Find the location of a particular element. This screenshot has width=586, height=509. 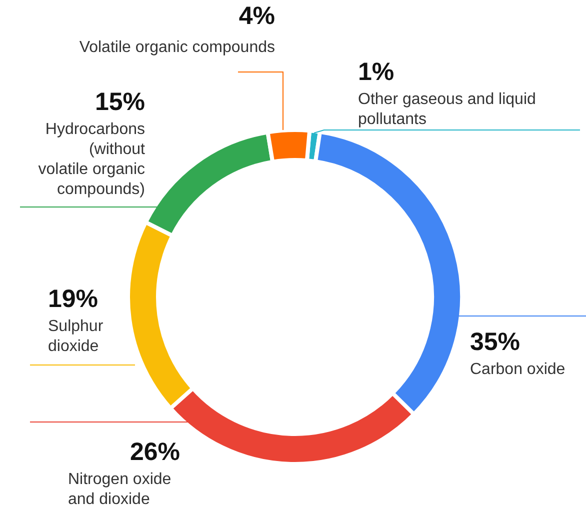

slice-label: Carbon oxide is located at coordinates (518, 369).